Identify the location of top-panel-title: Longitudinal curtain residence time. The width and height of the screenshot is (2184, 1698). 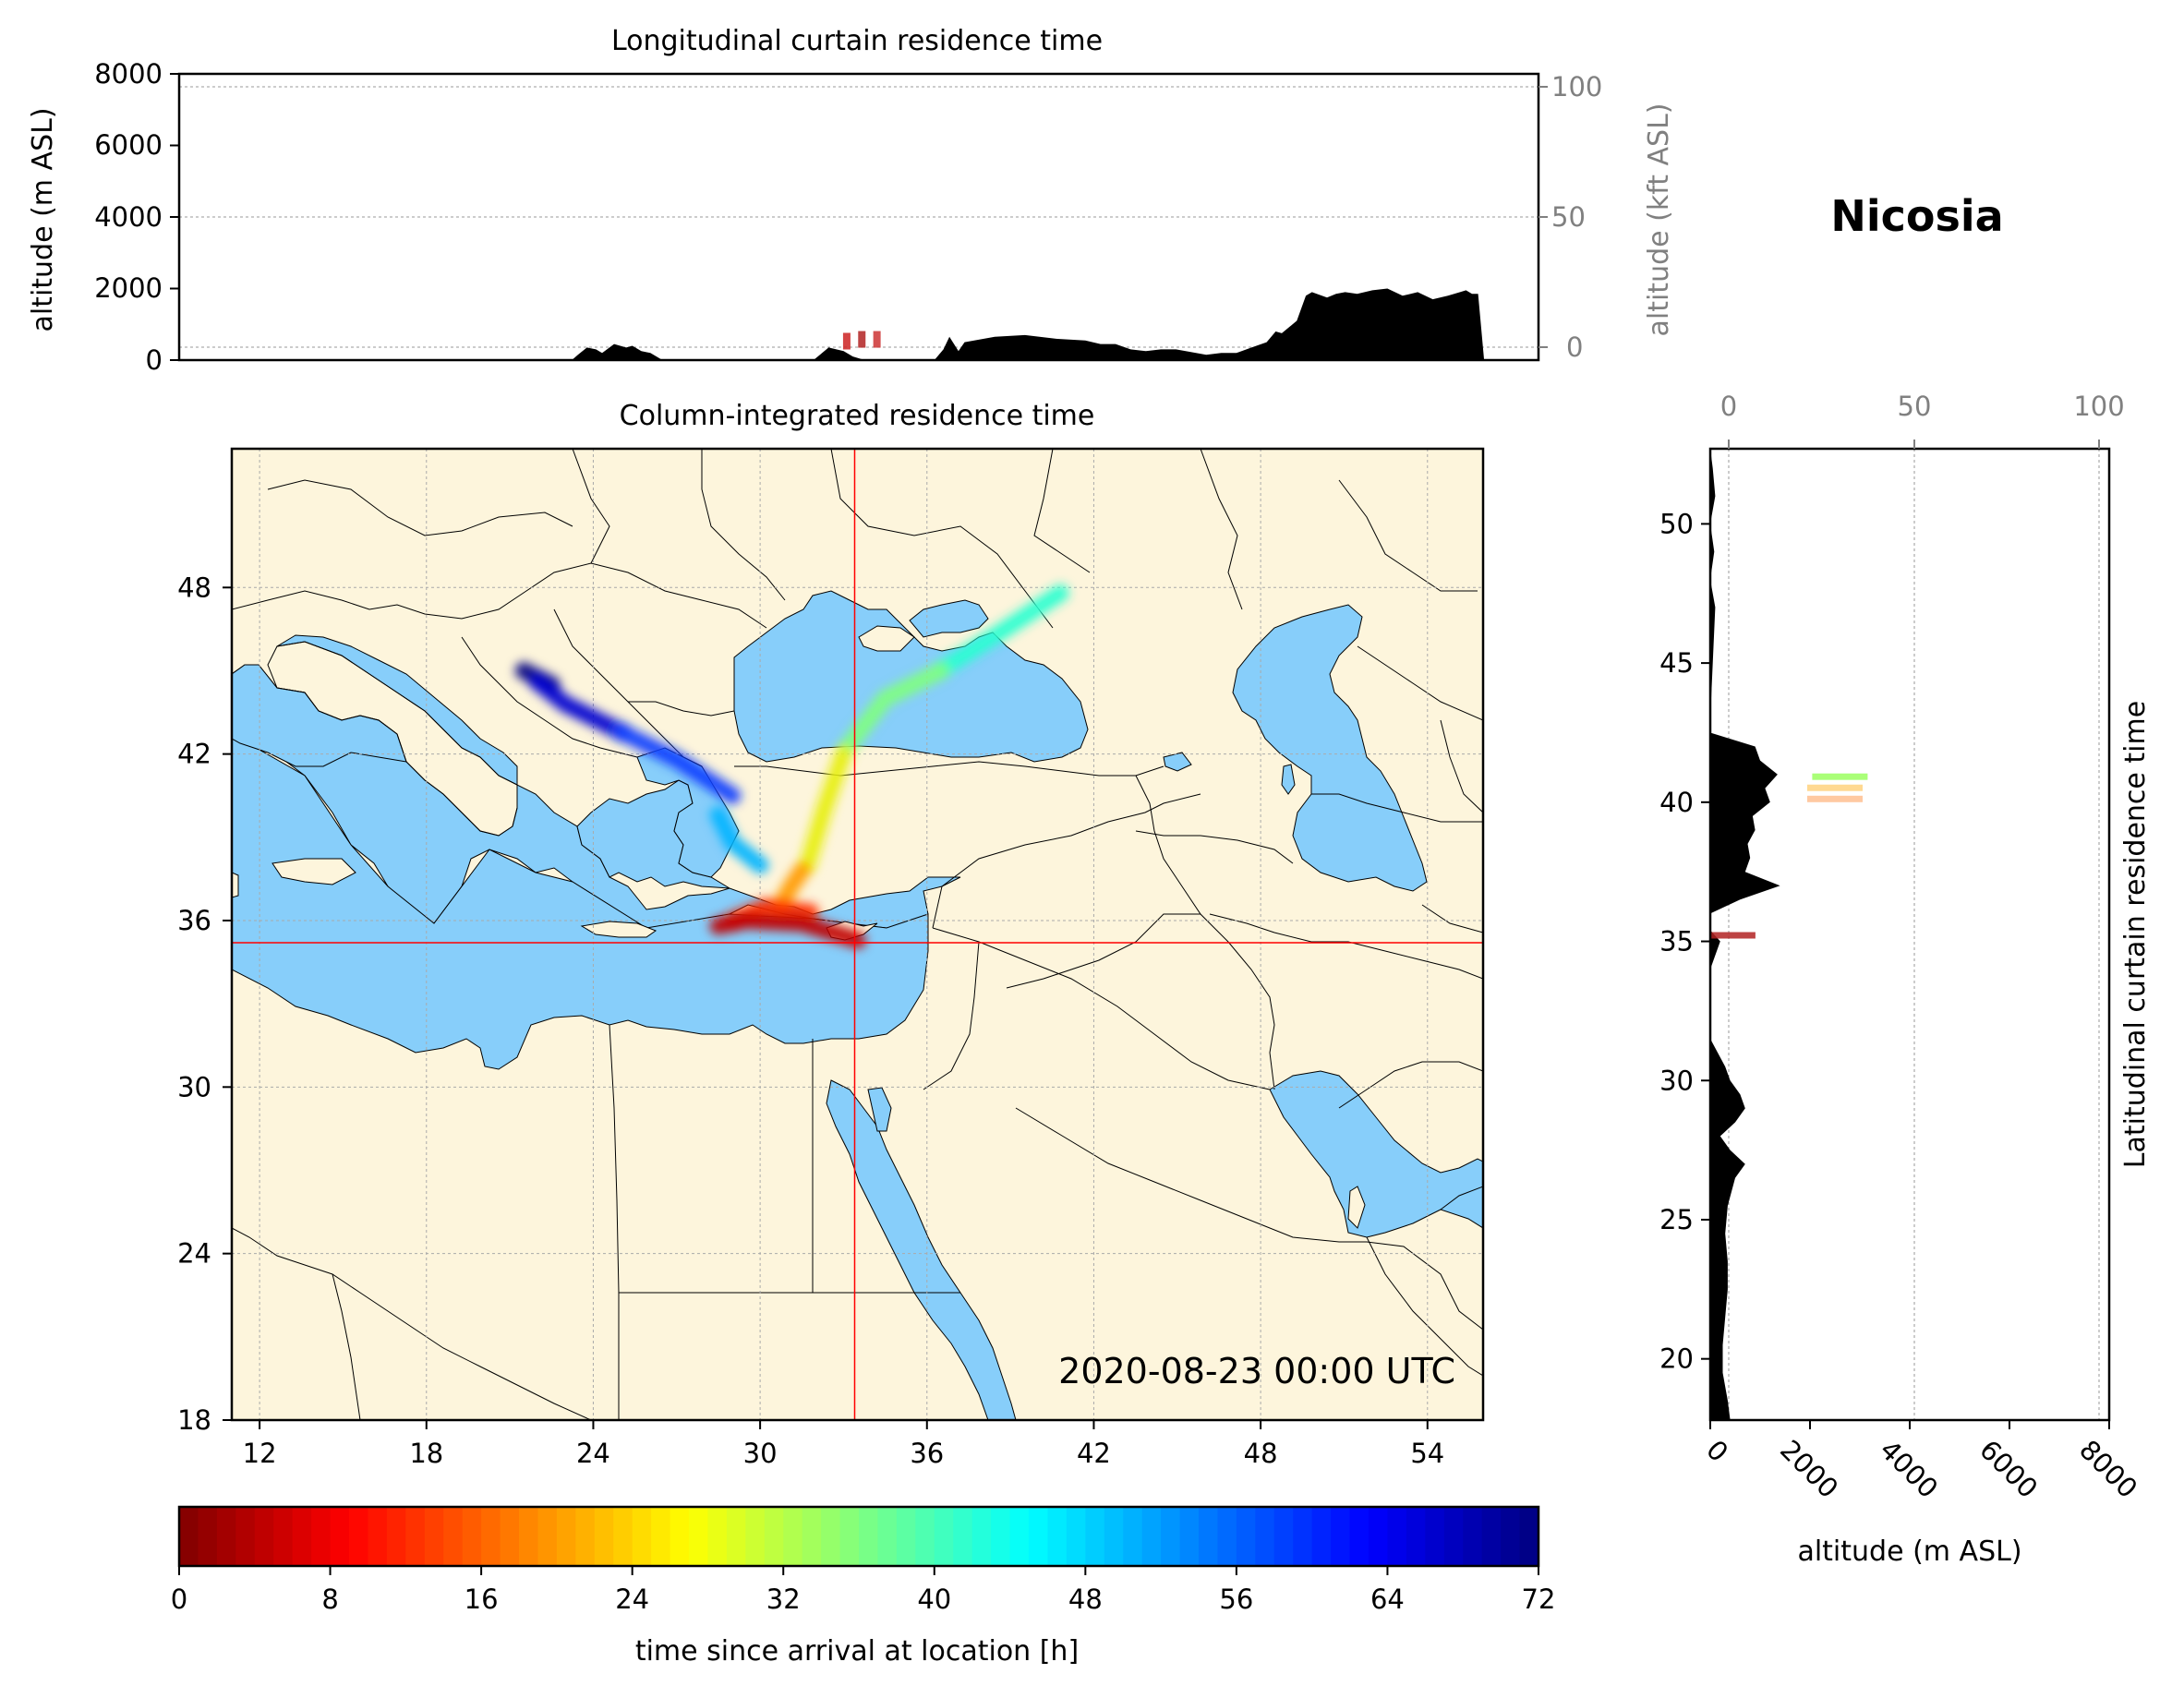
(857, 41).